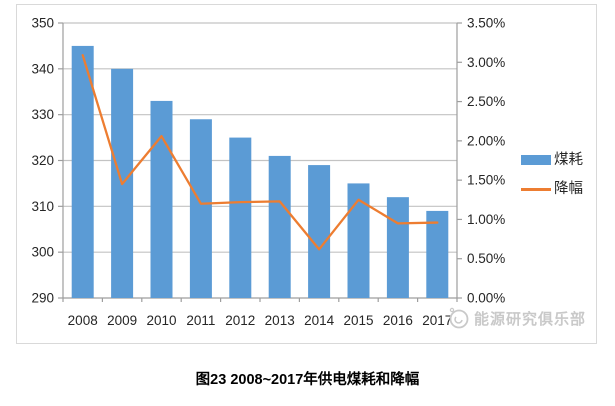  I want to click on left-axis-tick-label: 350, so click(42, 23).